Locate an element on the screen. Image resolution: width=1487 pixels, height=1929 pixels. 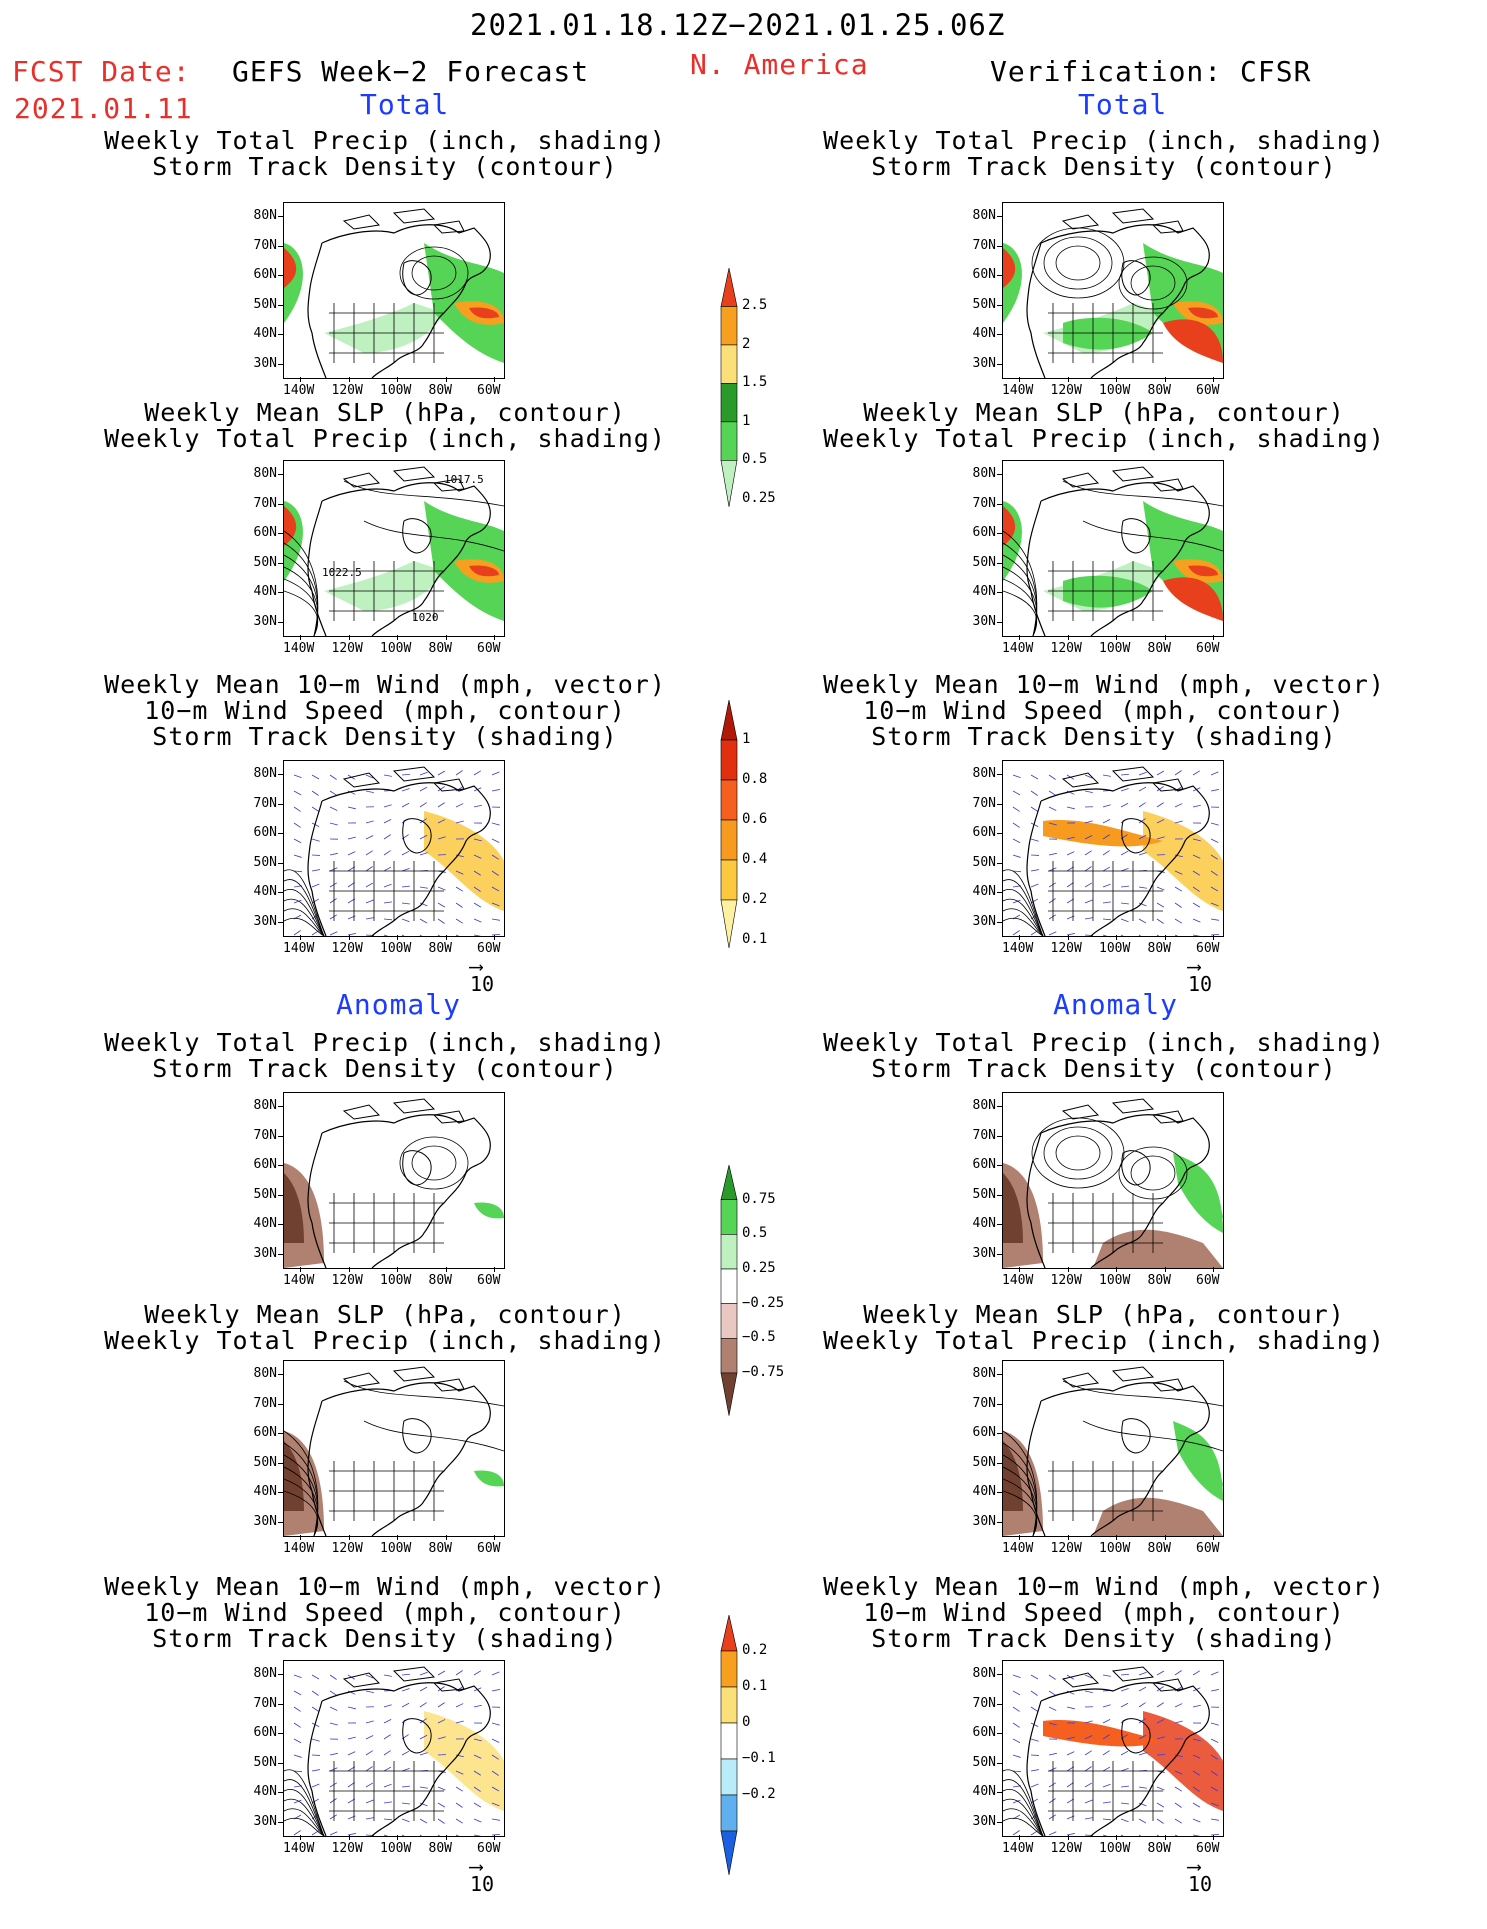
lat-tick-label: 70N is located at coordinates (260, 503).